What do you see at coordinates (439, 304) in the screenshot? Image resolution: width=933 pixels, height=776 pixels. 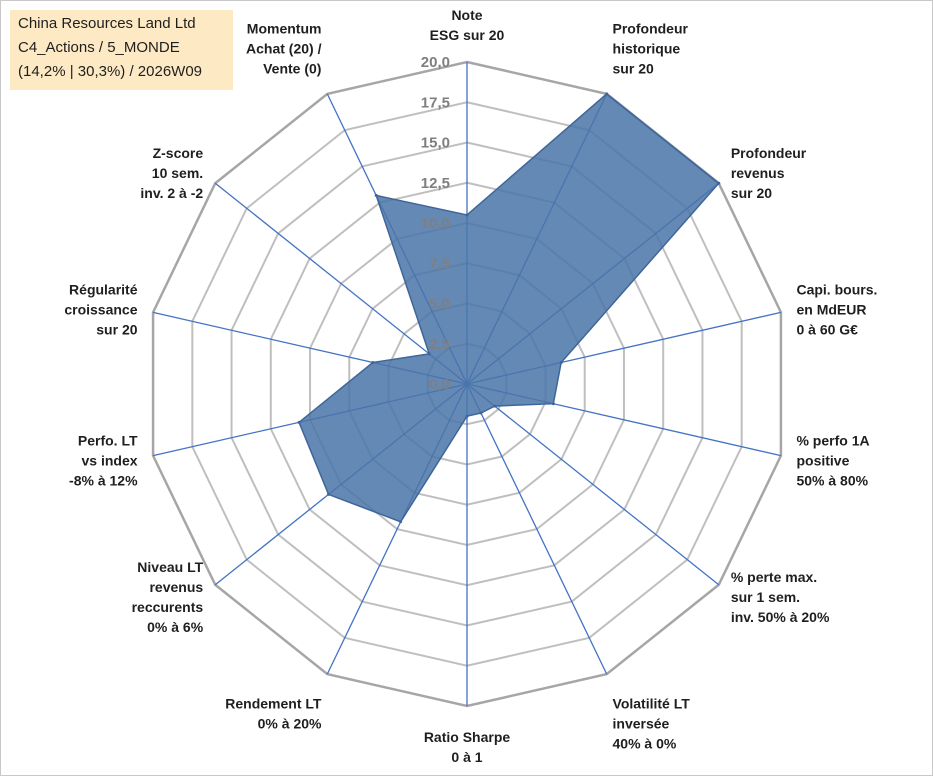 I see `tick-label: 5,0` at bounding box center [439, 304].